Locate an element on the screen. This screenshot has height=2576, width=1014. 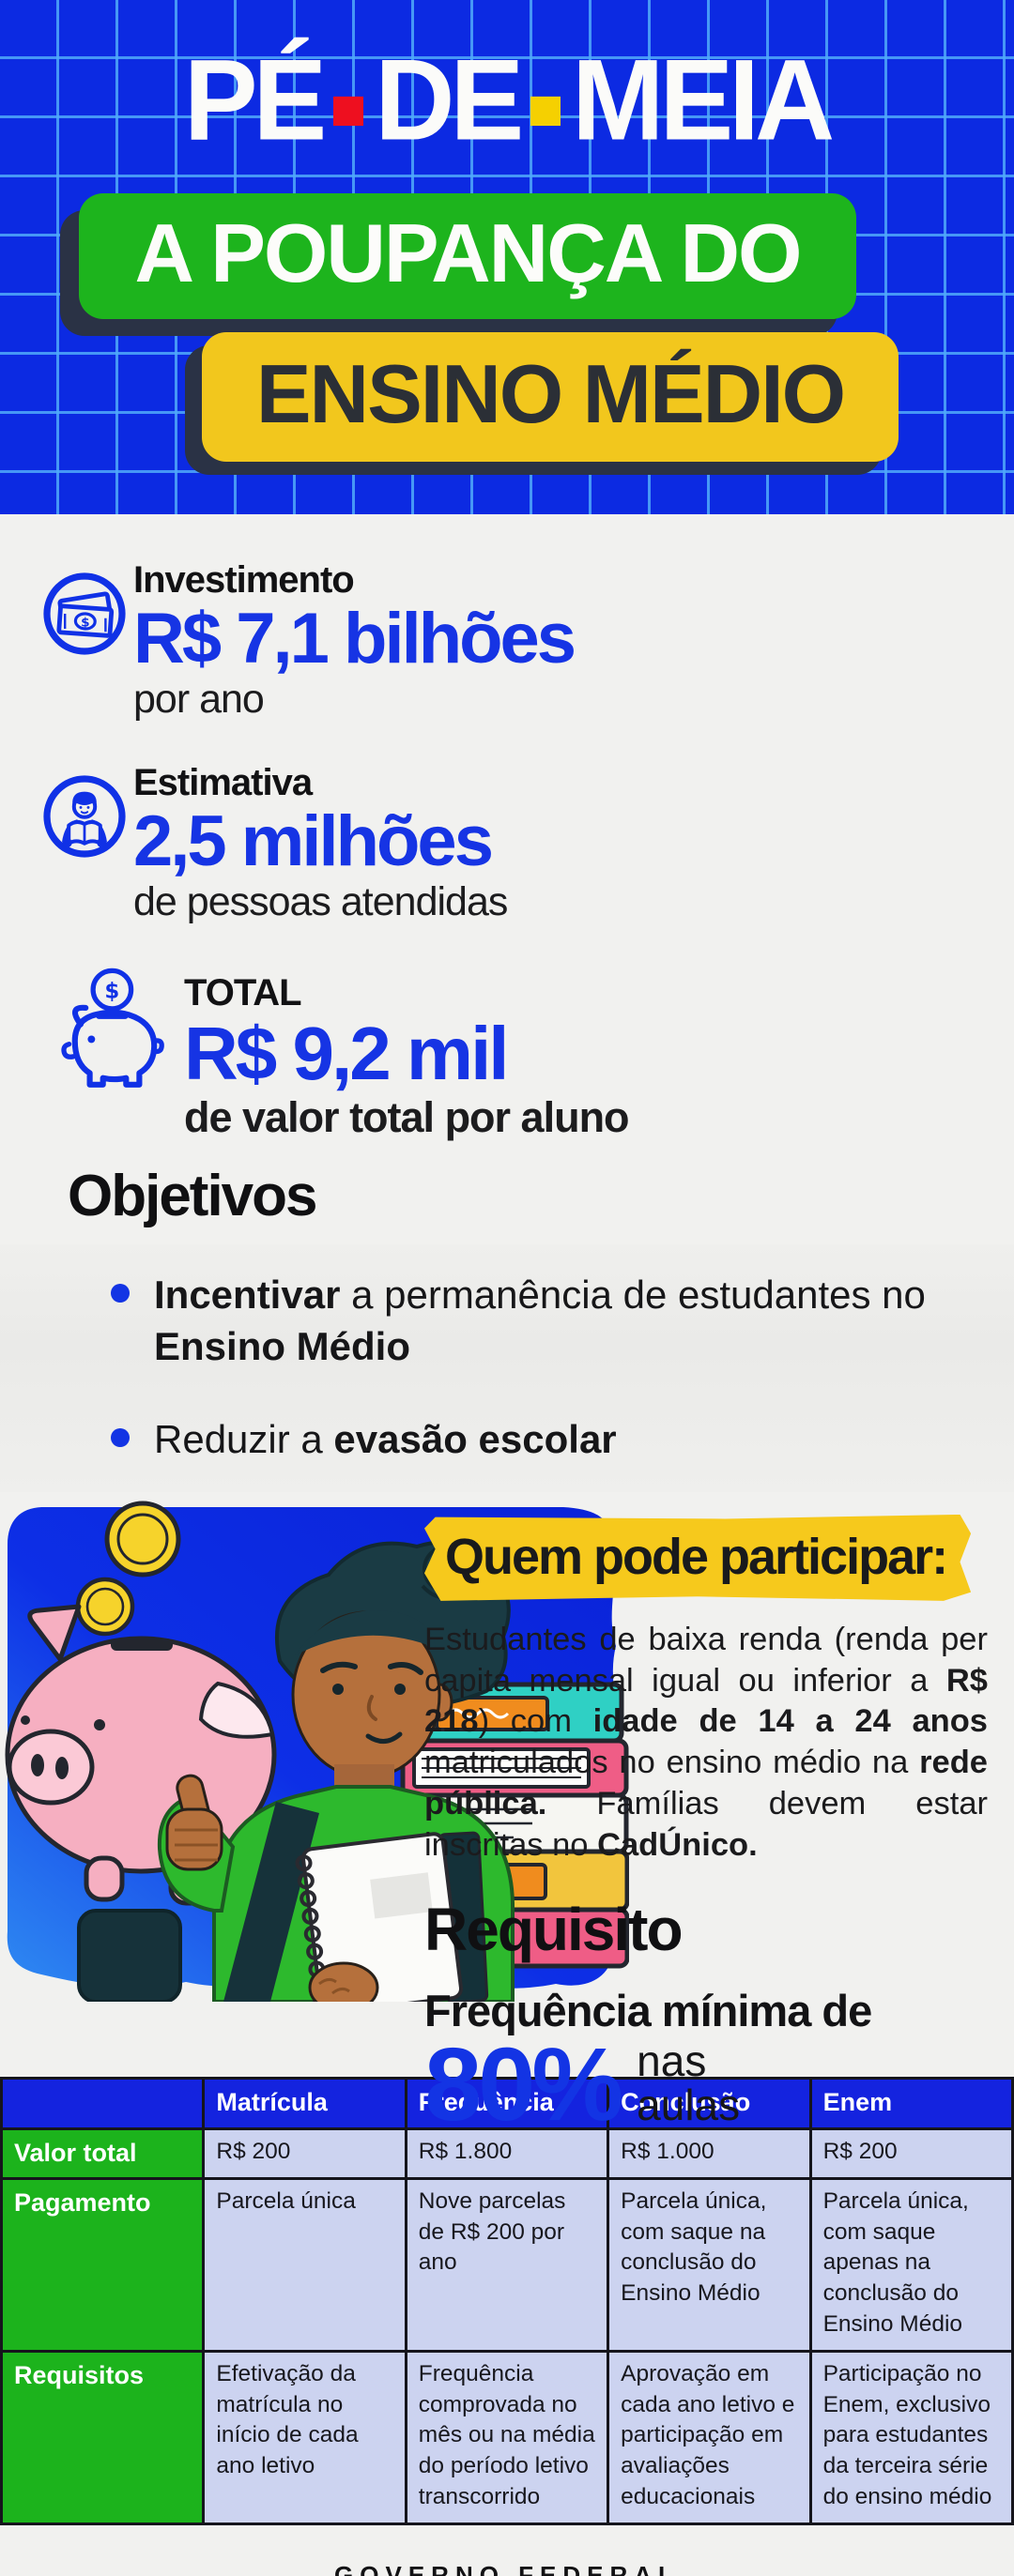
title-word-meia: MEIA is located at coordinates (704, 100).